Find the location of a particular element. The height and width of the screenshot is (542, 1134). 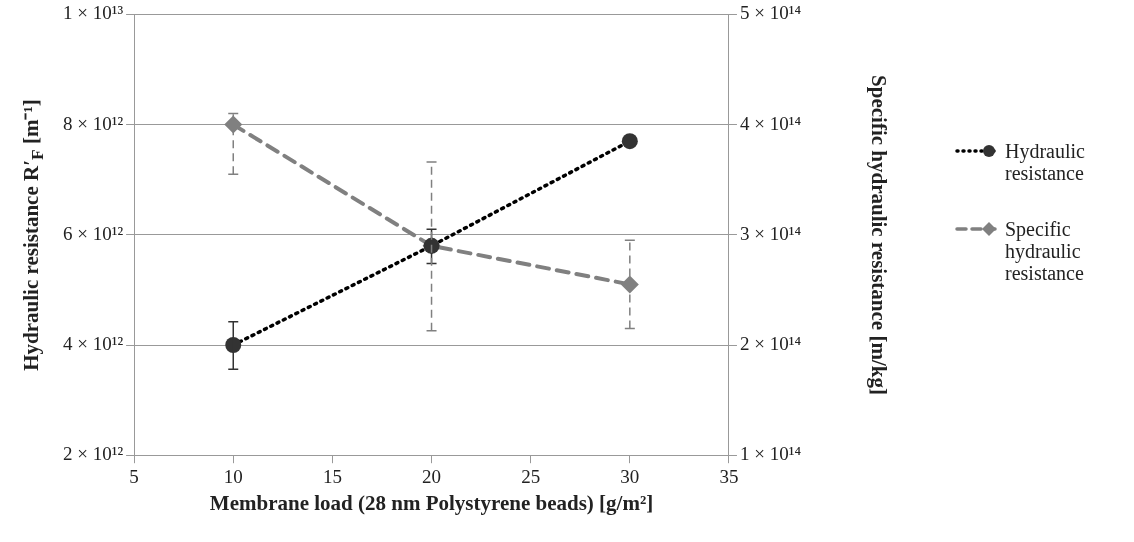

x-axis-title: Membrane load (28 nm Polystyrene beads) [g/m²] is located at coordinates (431, 504).